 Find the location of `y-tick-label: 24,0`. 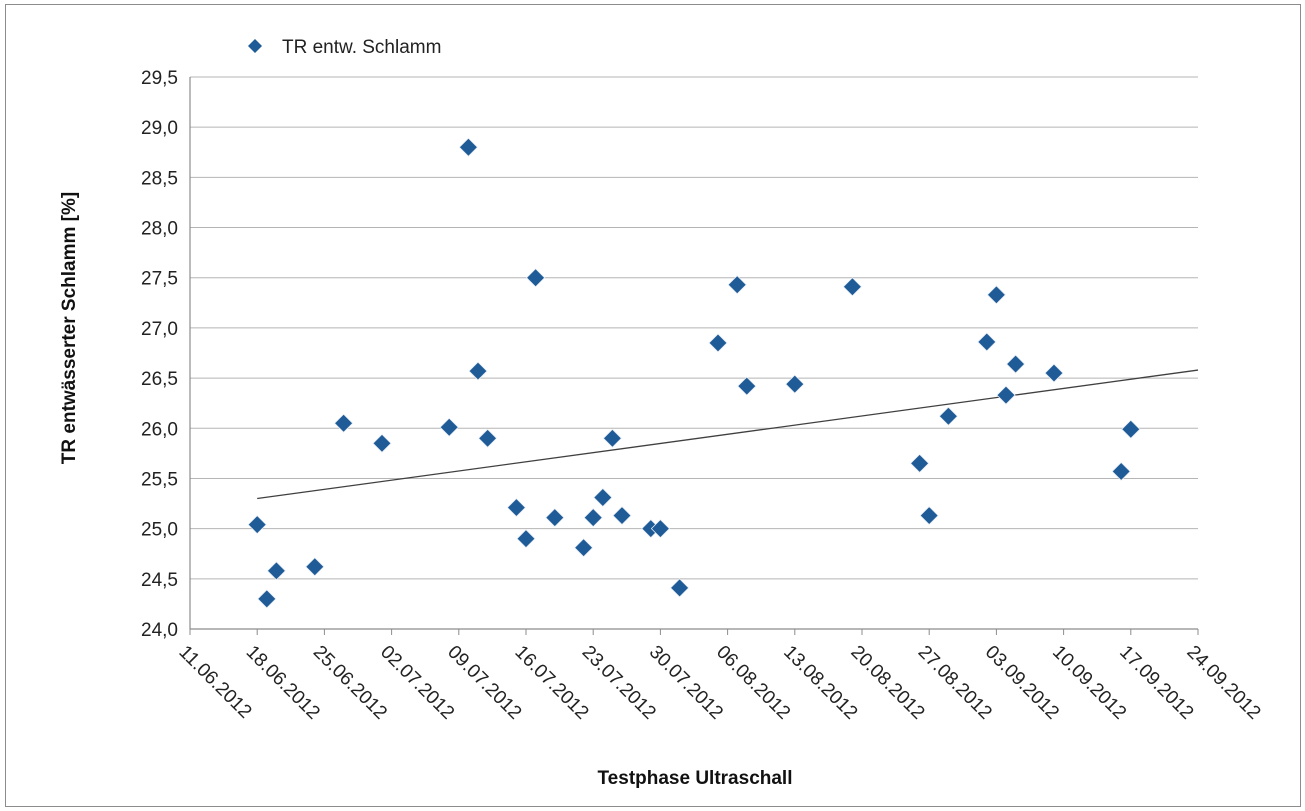

y-tick-label: 24,0 is located at coordinates (159, 630).